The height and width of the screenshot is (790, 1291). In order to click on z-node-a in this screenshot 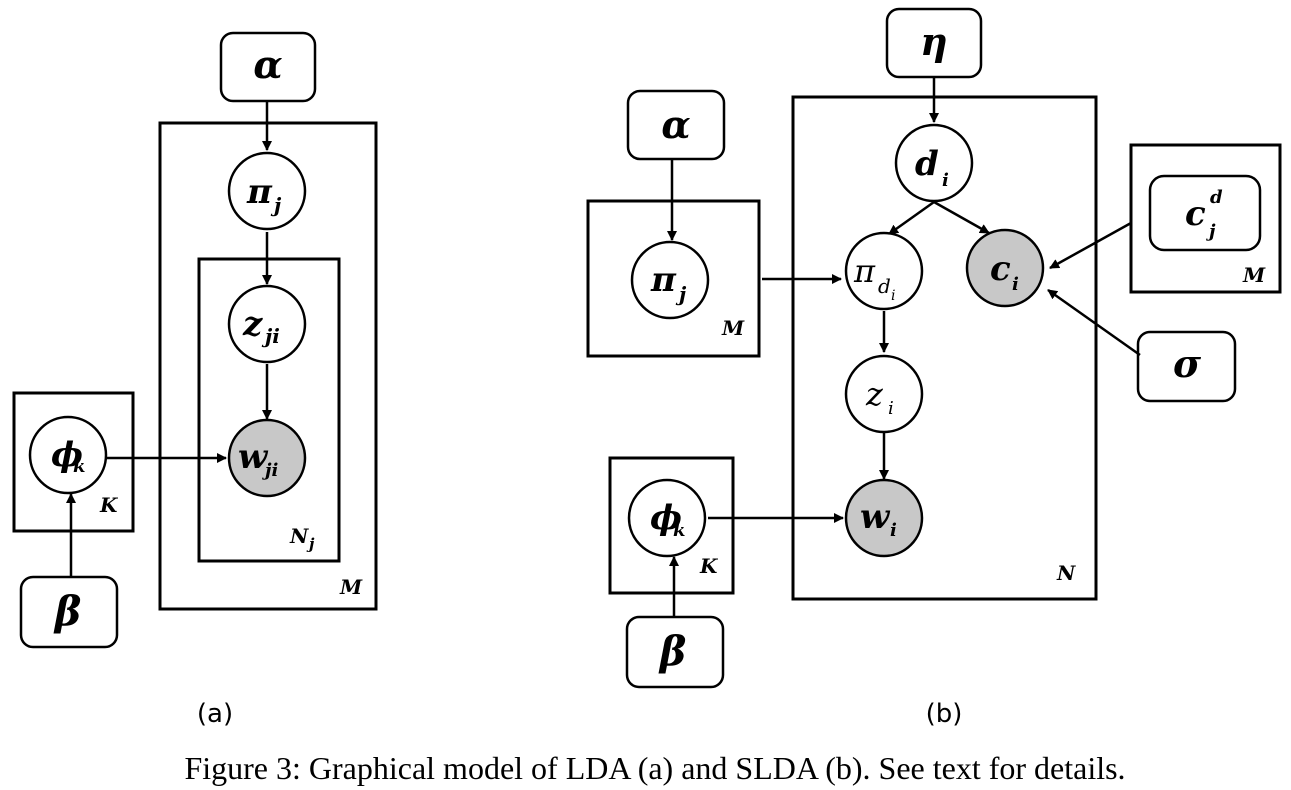, I will do `click(267, 324)`.